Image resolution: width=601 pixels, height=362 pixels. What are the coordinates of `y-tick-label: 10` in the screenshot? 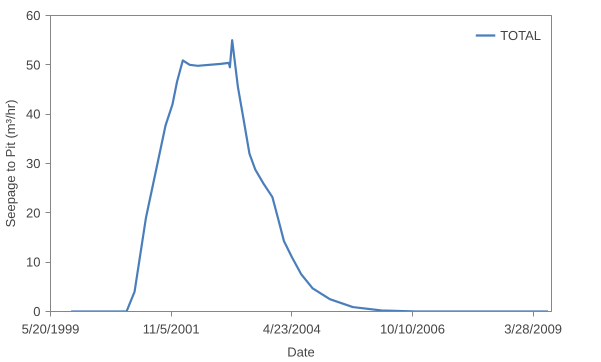 It's located at (33, 262).